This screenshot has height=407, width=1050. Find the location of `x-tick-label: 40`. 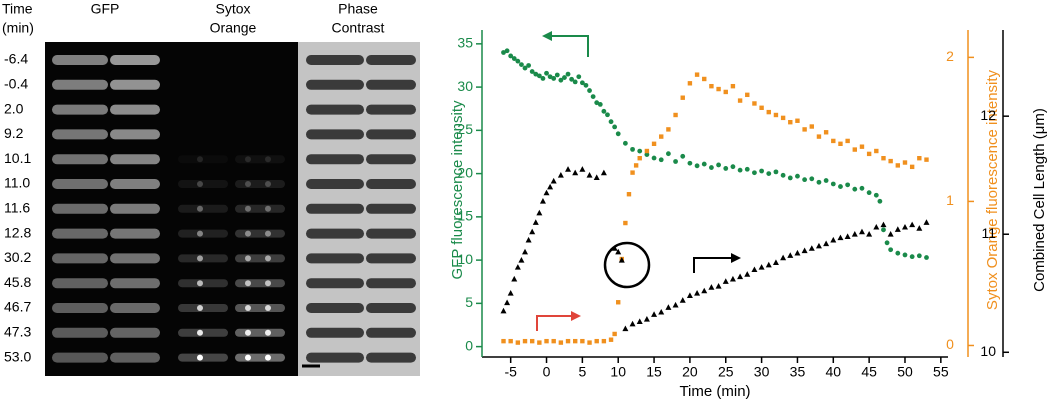

x-tick-label: 40 is located at coordinates (834, 372).